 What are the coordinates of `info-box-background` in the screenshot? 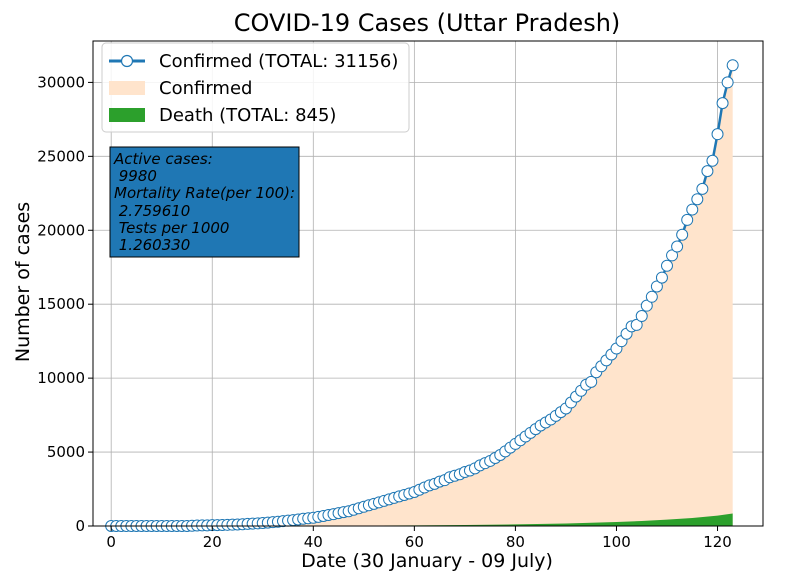 It's located at (204, 202).